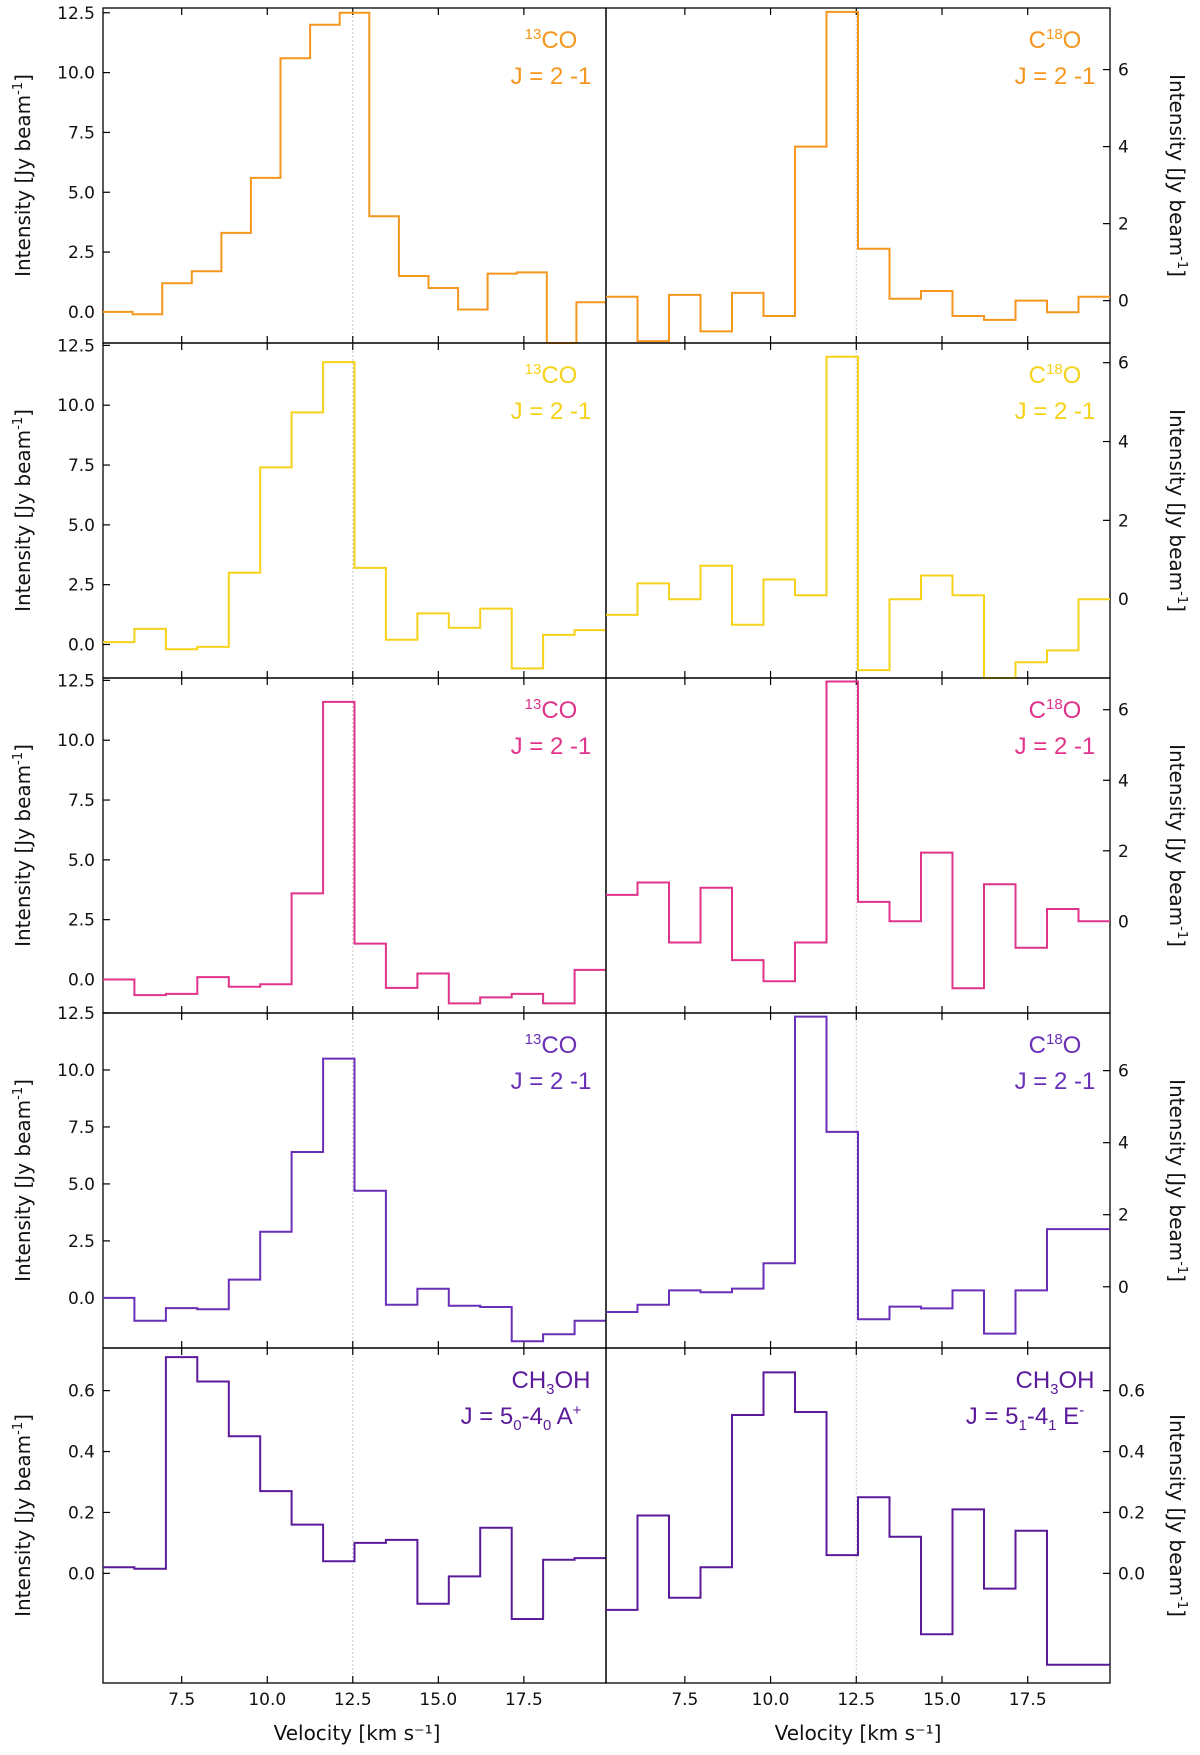  What do you see at coordinates (1177, 175) in the screenshot?
I see `panel-r1-right-y-axis-title: Intensity [Jy beam-1]` at bounding box center [1177, 175].